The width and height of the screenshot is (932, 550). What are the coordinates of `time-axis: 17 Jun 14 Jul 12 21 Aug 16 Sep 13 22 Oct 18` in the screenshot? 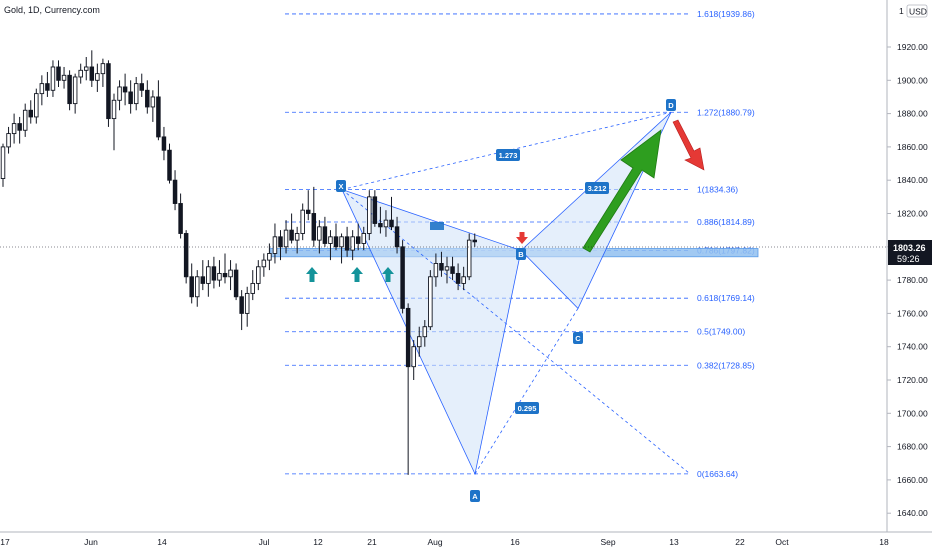 It's located at (466, 540).